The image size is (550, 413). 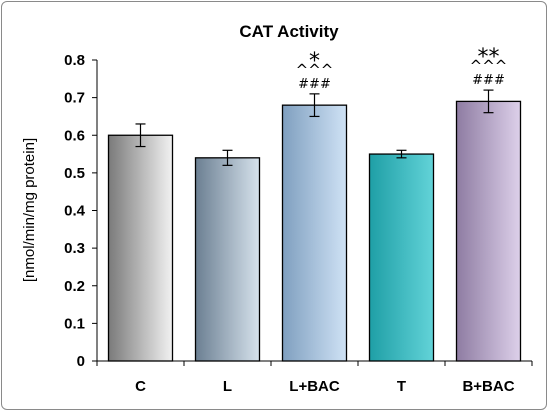 I want to click on y-tick-label: 0.5, so click(x=74, y=173).